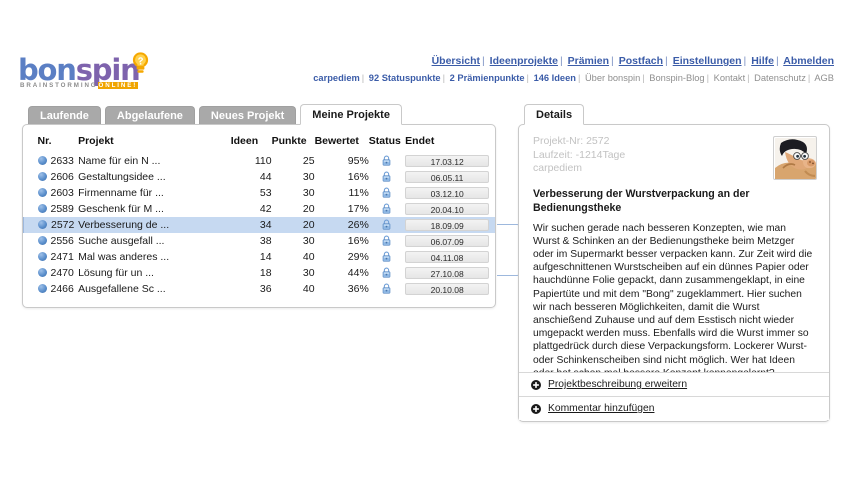  I want to click on cell-nr: 2466, so click(51, 289).